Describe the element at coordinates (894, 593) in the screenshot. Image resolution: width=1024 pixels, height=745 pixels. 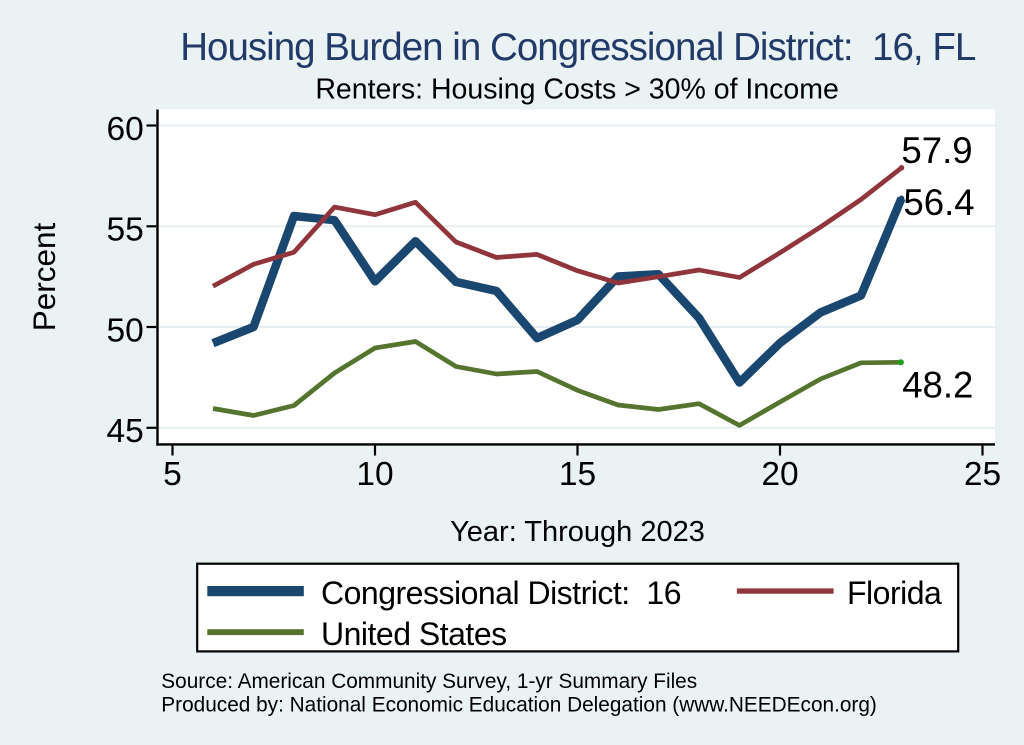
I see `svg-text: Florida` at that location.